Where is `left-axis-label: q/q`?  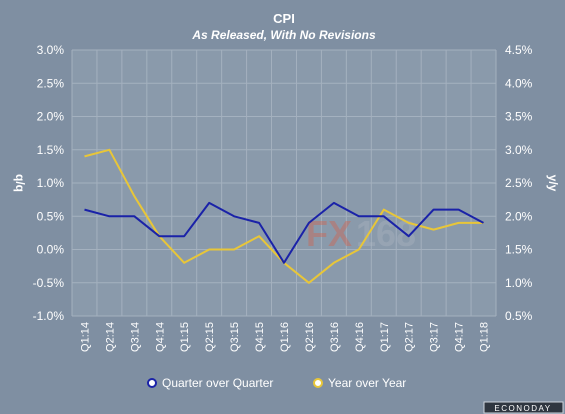 left-axis-label: q/q is located at coordinates (20, 183).